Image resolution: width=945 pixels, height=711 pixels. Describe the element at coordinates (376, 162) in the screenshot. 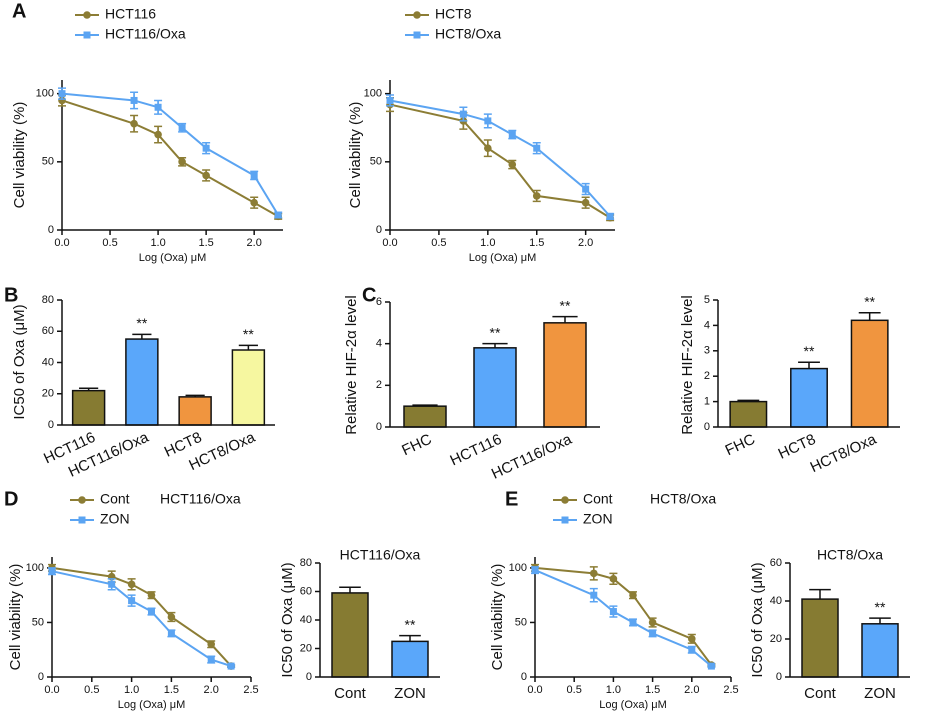

I see `y-tick-label: 50` at that location.